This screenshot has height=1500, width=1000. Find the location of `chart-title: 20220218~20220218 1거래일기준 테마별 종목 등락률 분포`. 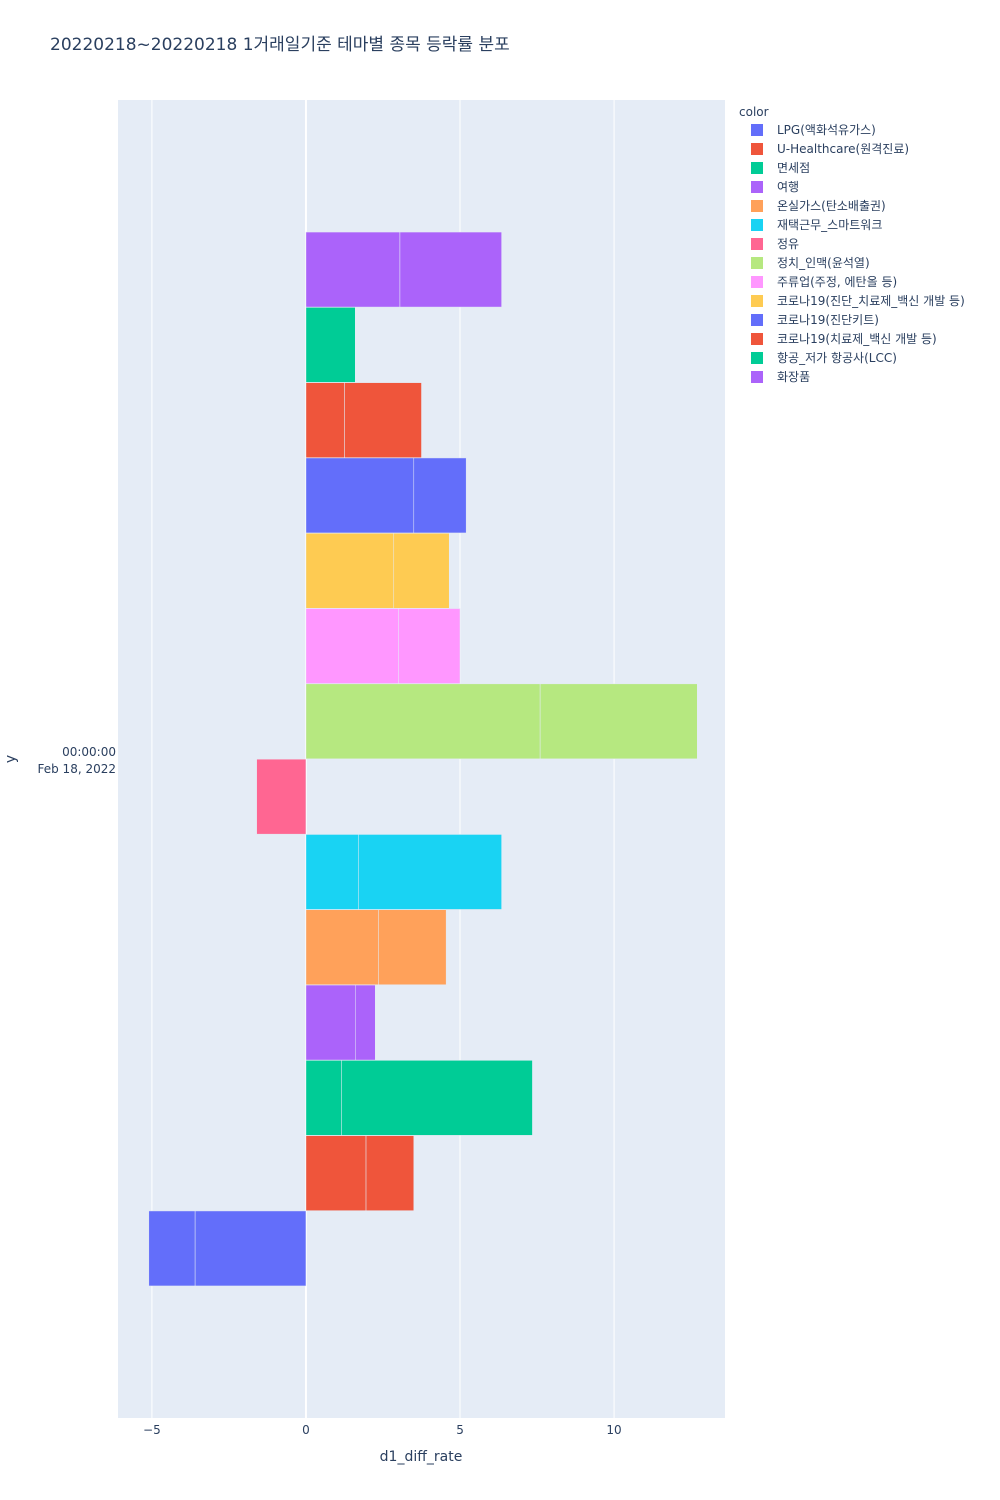

chart-title: 20220218~20220218 1거래일기준 테마별 종목 등락률 분포 is located at coordinates (280, 45).